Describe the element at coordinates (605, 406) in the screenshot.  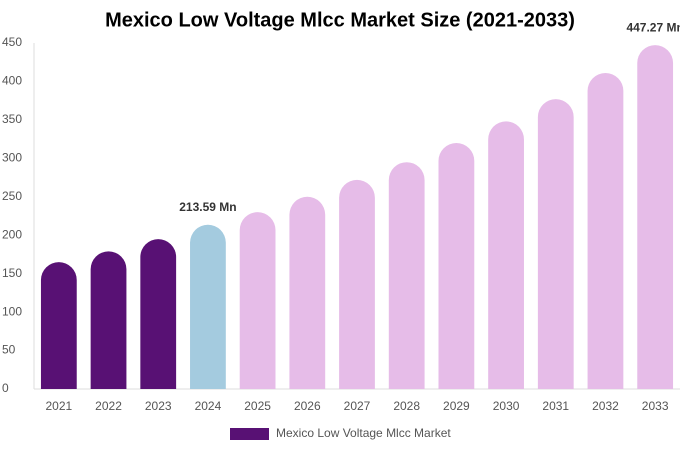
I see `x-tick-label: 2032` at that location.